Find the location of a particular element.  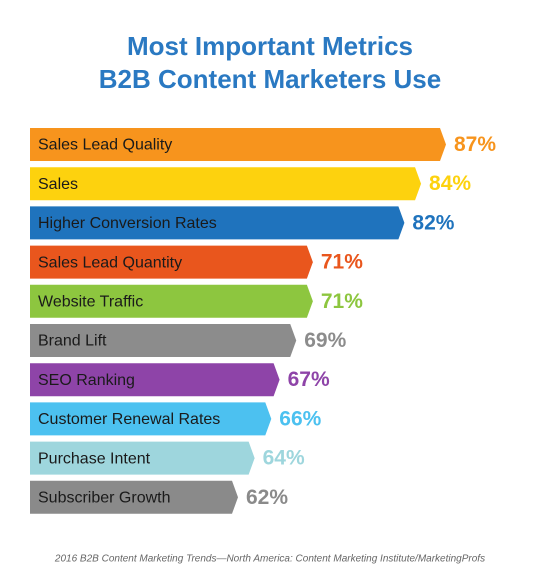

category-label: Sales is located at coordinates (58, 184).